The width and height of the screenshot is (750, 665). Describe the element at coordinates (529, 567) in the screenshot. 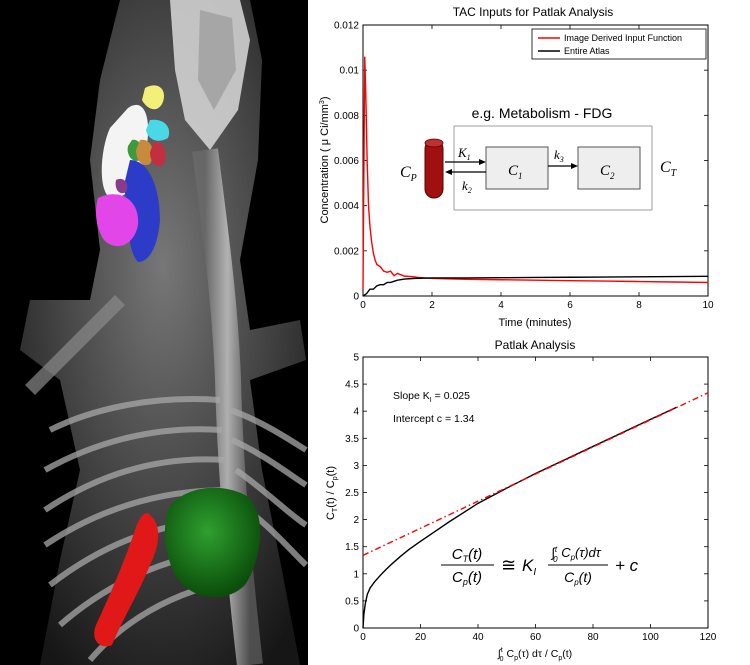

I see `svg-text: KI` at that location.